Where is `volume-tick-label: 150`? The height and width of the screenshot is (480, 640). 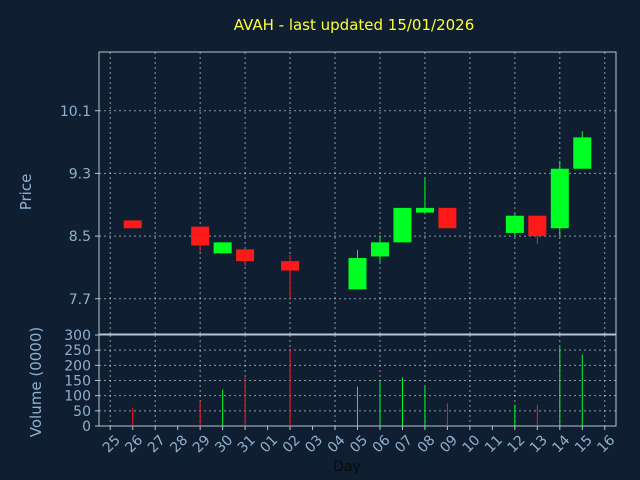
volume-tick-label: 150 is located at coordinates (77, 382).